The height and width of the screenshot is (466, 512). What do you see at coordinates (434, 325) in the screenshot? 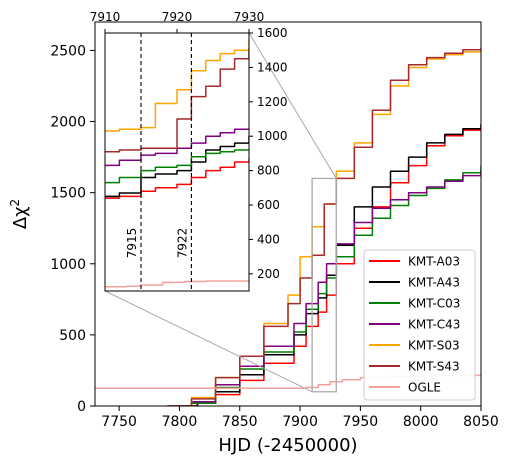
I see `legend-label: KMT-C43` at bounding box center [434, 325].